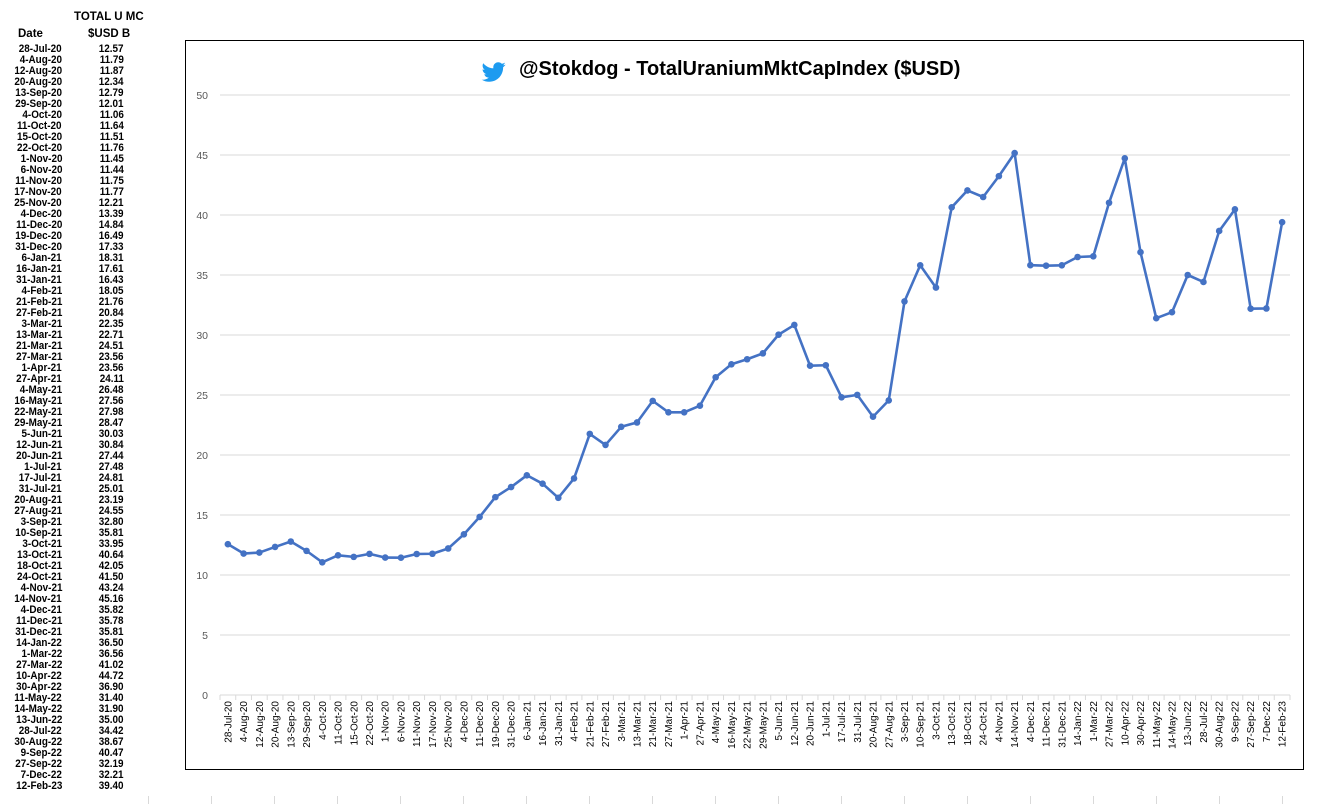  I want to click on table-cell-date: 10-Sep-21, so click(38, 533).